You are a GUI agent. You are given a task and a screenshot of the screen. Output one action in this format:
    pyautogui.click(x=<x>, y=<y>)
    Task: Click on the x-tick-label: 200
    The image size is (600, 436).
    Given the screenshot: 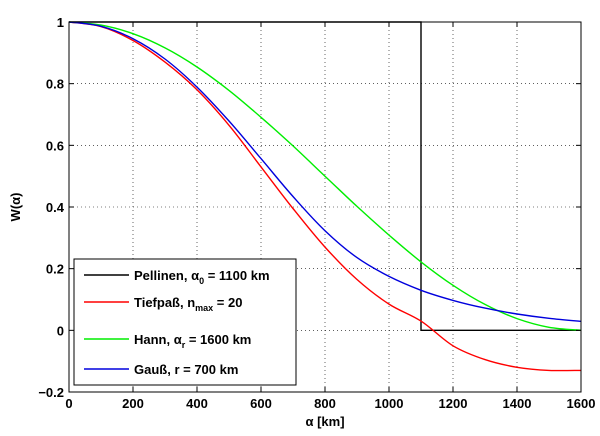 What is the action you would take?
    pyautogui.click(x=133, y=403)
    